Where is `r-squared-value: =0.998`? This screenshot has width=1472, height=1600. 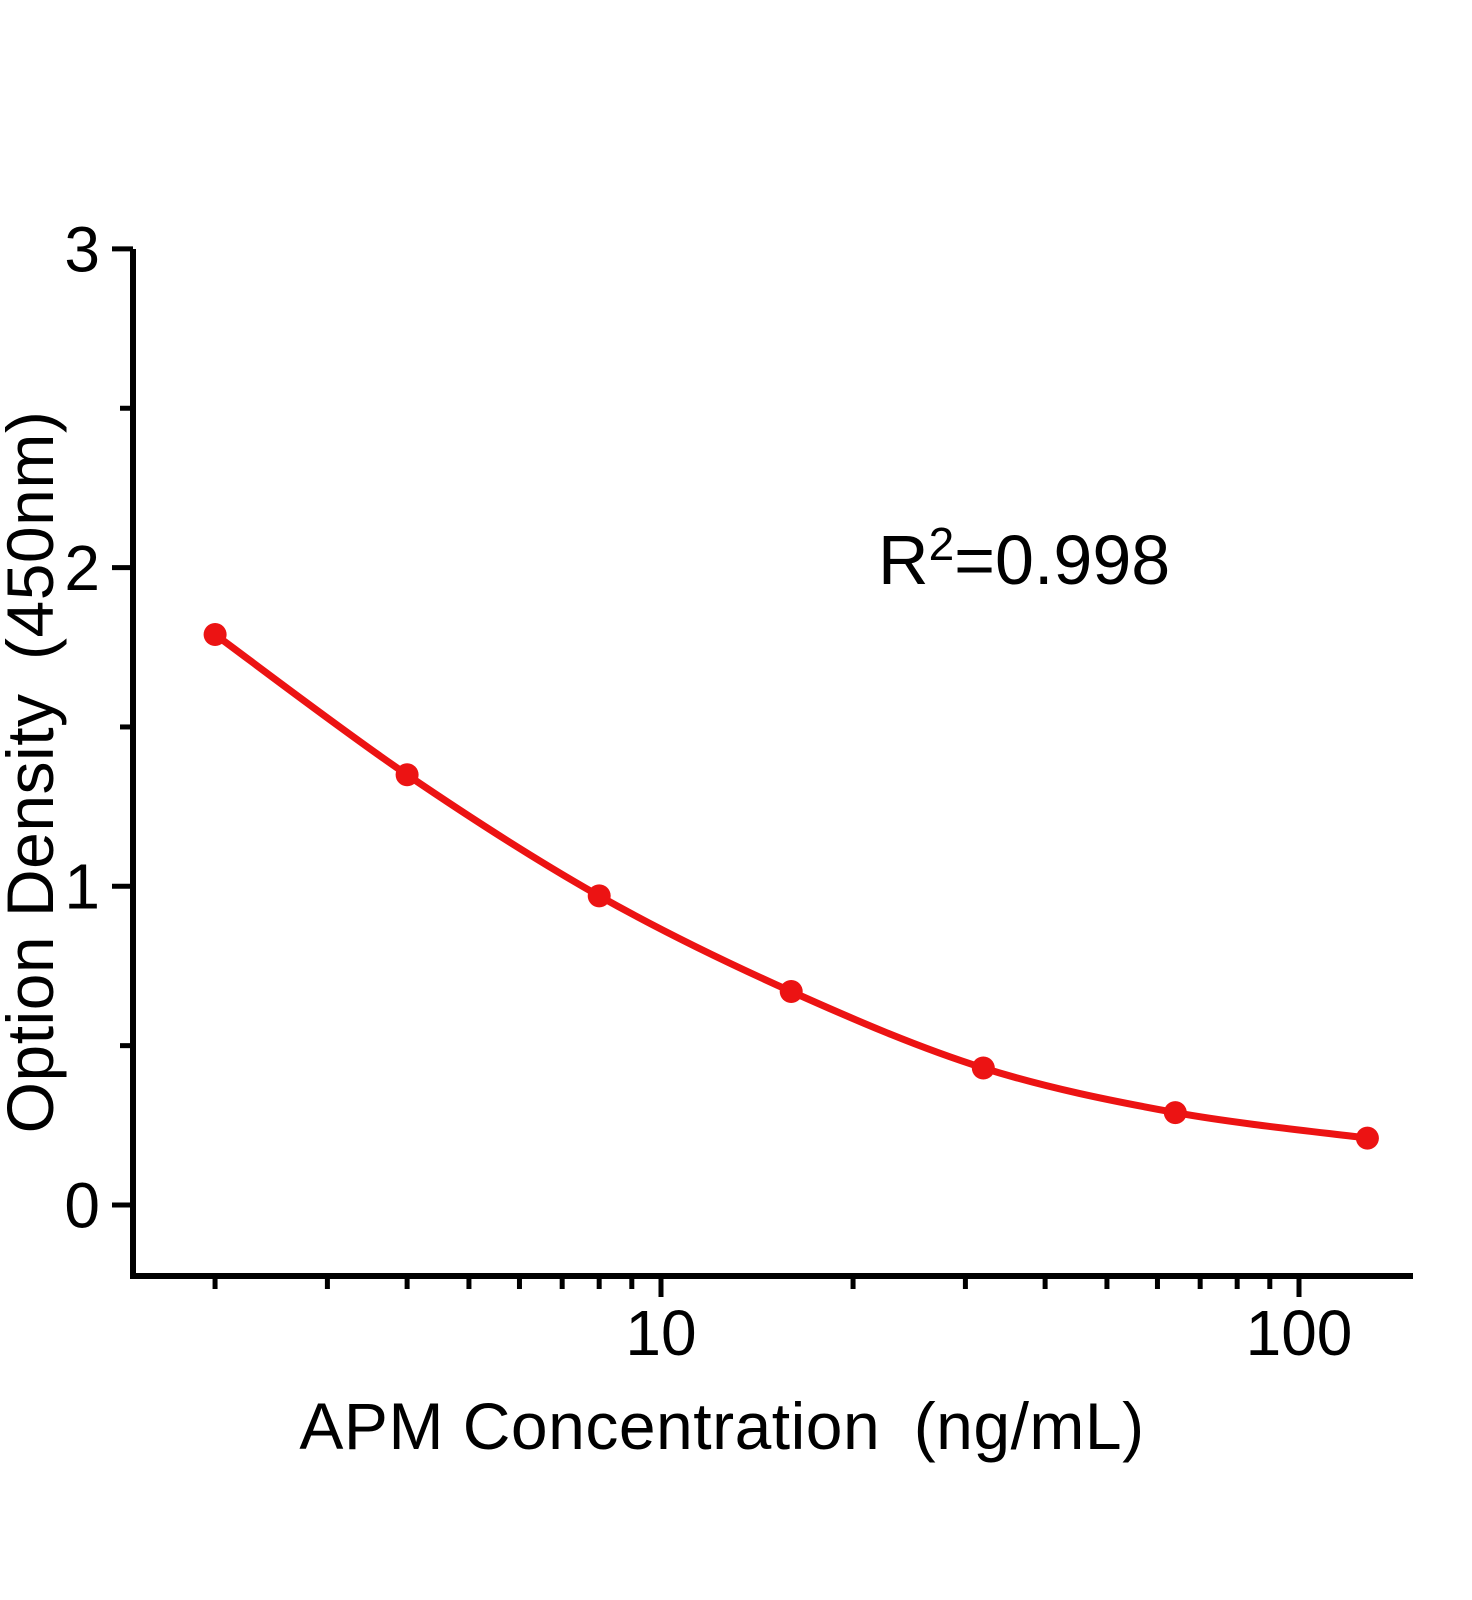 r-squared-value: =0.998 is located at coordinates (1062, 560).